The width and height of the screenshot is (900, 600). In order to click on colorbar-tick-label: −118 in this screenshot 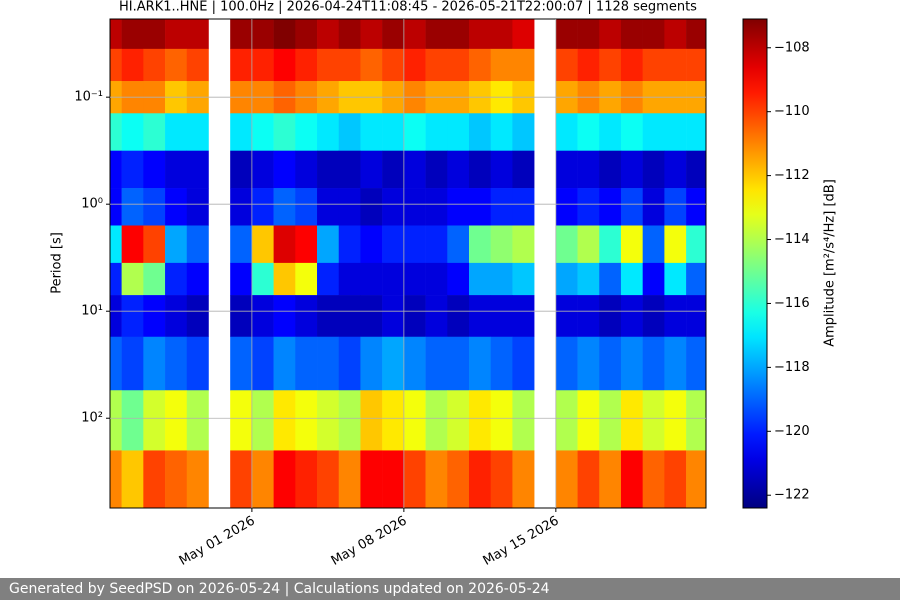, I will do `click(792, 367)`.